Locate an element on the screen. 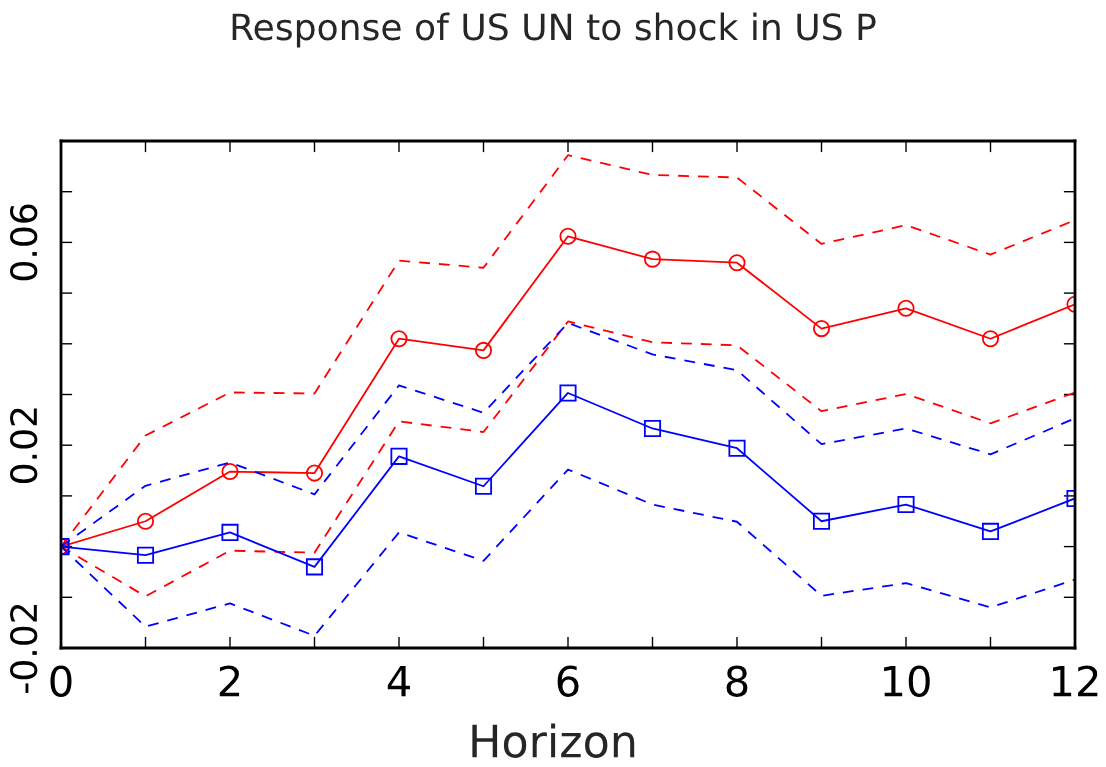 This screenshot has width=1106, height=767. x-tick-label: 6 is located at coordinates (568, 681).